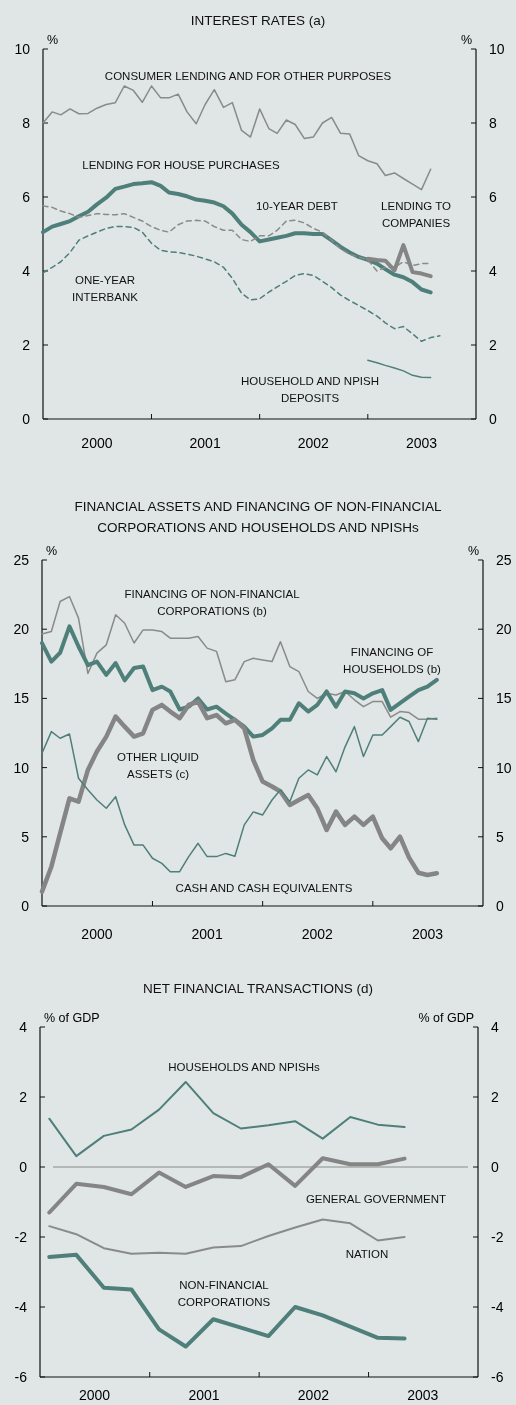 The width and height of the screenshot is (516, 1405). Describe the element at coordinates (310, 389) in the screenshot. I see `series-label: HOUSEHOLD AND NPISH DEPOSITS` at that location.